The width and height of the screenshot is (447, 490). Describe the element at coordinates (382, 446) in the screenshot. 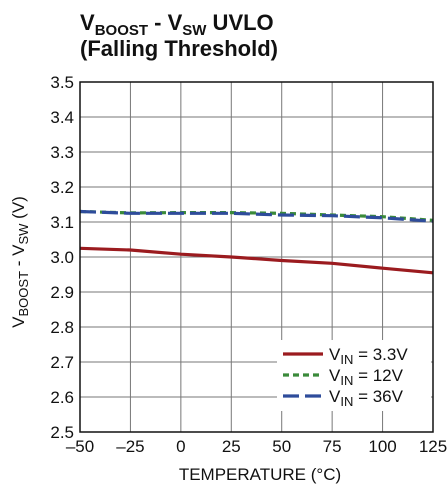

I see `x-tick-label: 100` at that location.